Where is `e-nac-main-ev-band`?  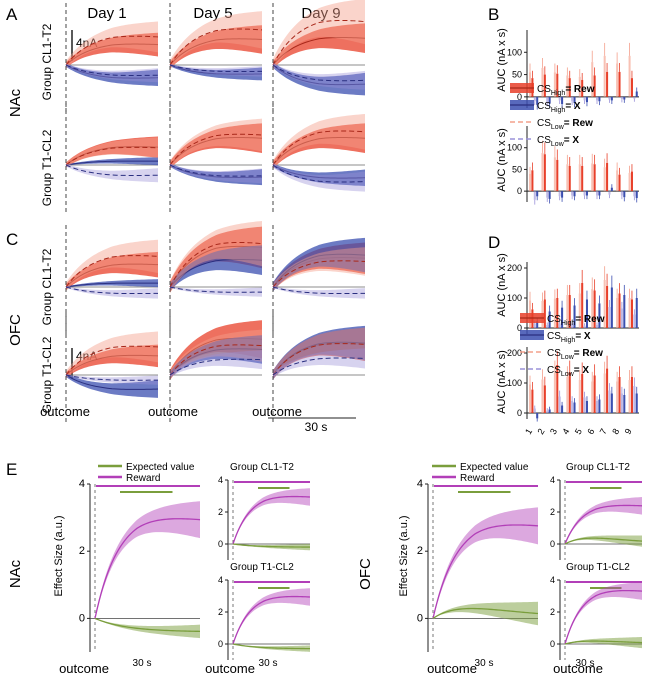
e-nac-main-ev-band is located at coordinates (147, 628).